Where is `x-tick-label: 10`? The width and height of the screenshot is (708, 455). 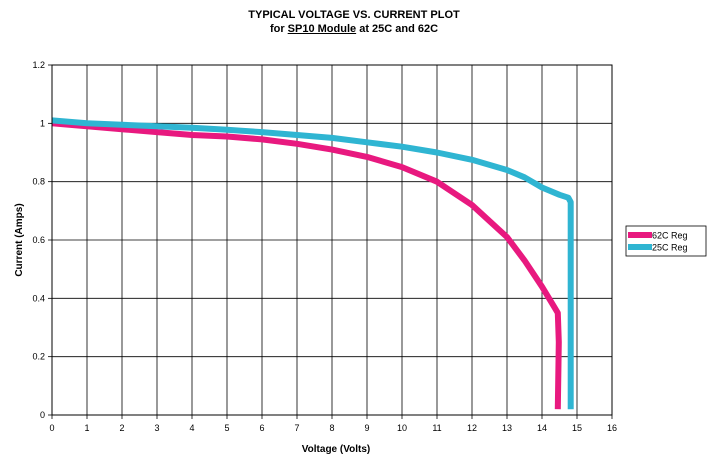 x-tick-label: 10 is located at coordinates (402, 428).